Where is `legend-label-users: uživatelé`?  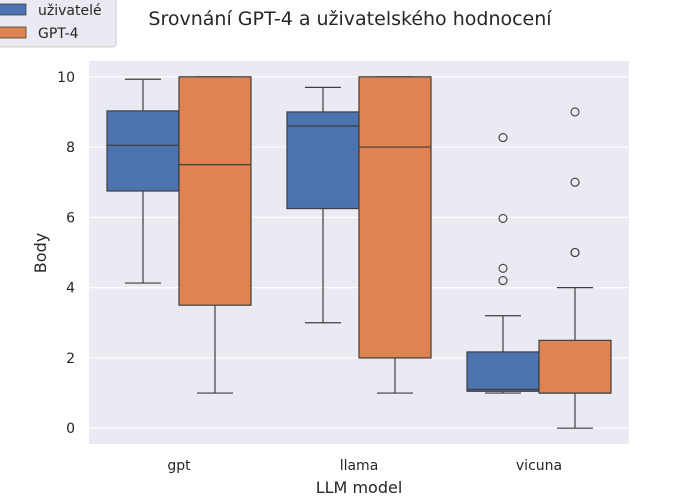
legend-label-users: uživatelé is located at coordinates (70, 11).